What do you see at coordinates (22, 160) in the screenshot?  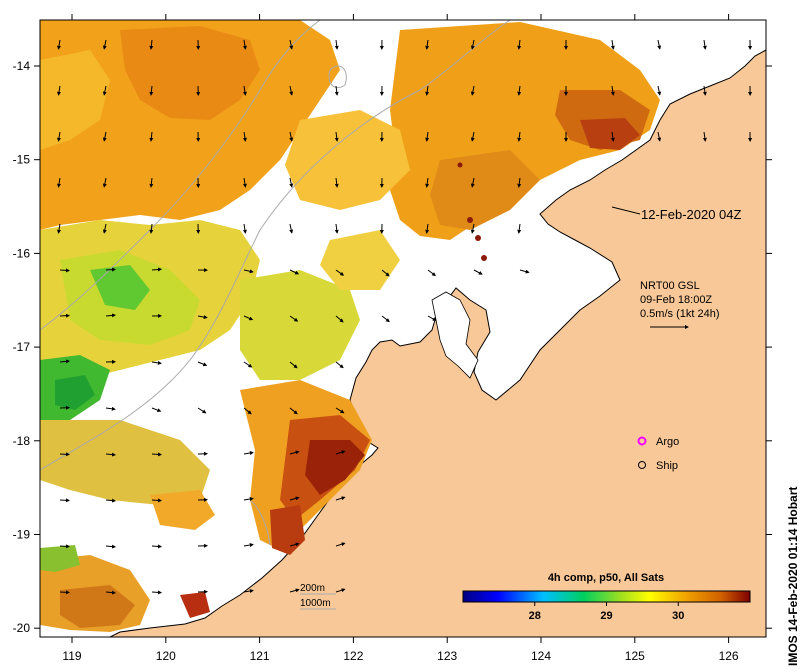 I see `y-tick-label: -15` at bounding box center [22, 160].